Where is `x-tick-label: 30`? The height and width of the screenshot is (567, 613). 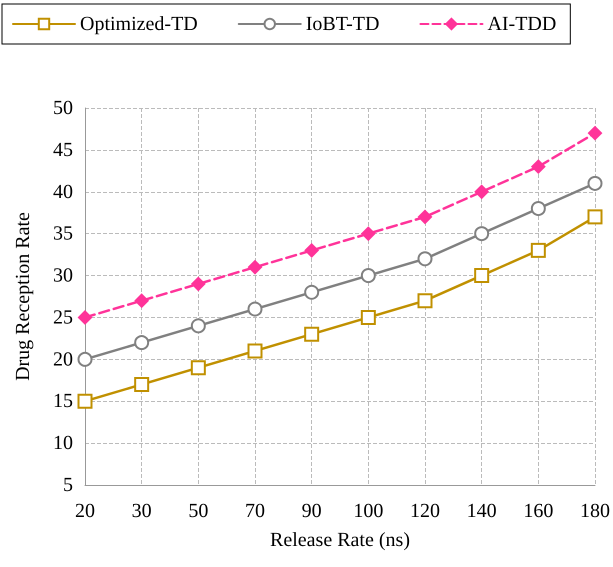 x-tick-label: 30 is located at coordinates (142, 511).